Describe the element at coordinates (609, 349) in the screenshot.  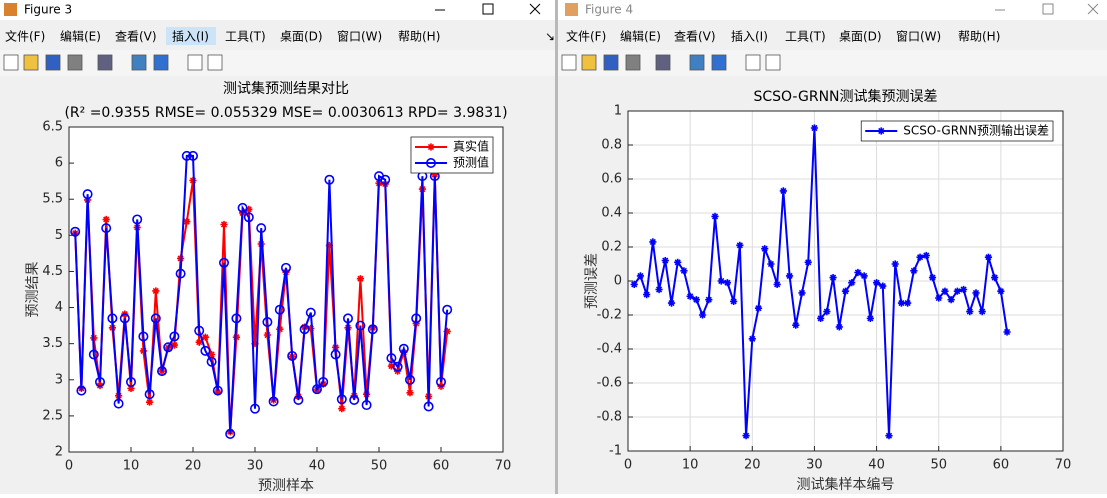
I see `y-tick-label: -0.4` at that location.